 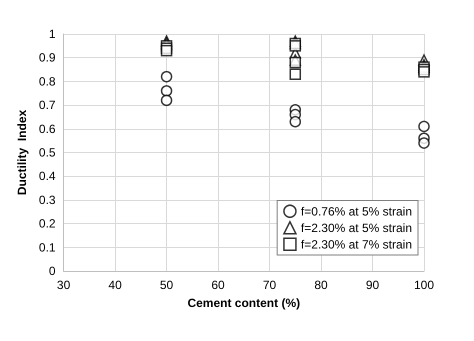 What do you see at coordinates (47, 129) in the screenshot?
I see `y-tick-label: 0.6` at bounding box center [47, 129].